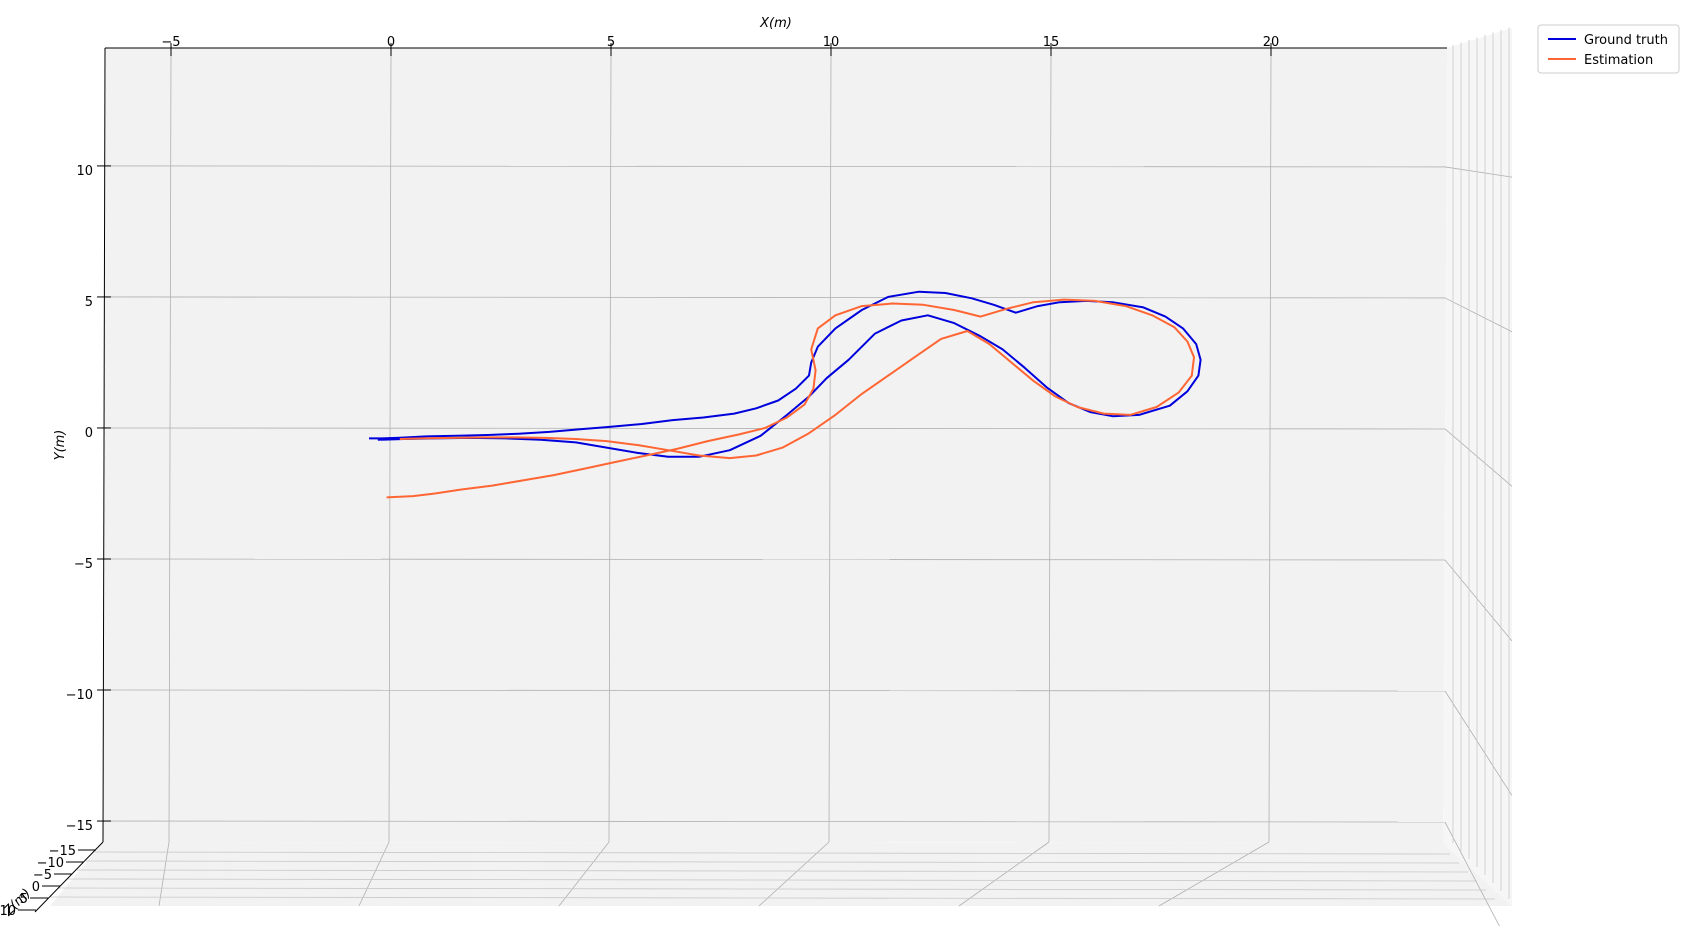  What do you see at coordinates (775, 23) in the screenshot?
I see `x-axis-label: X(m)` at bounding box center [775, 23].